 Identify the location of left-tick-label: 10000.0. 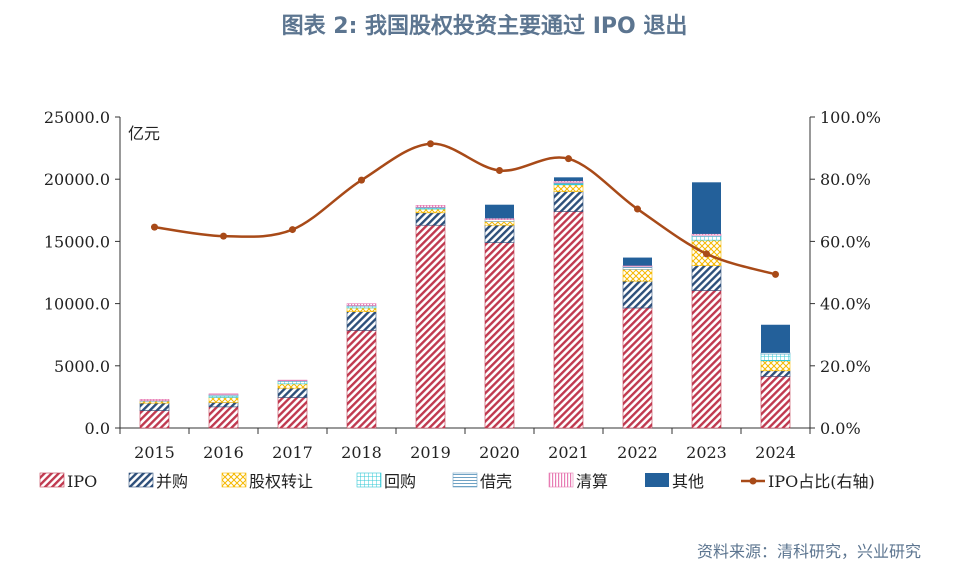
(77, 304).